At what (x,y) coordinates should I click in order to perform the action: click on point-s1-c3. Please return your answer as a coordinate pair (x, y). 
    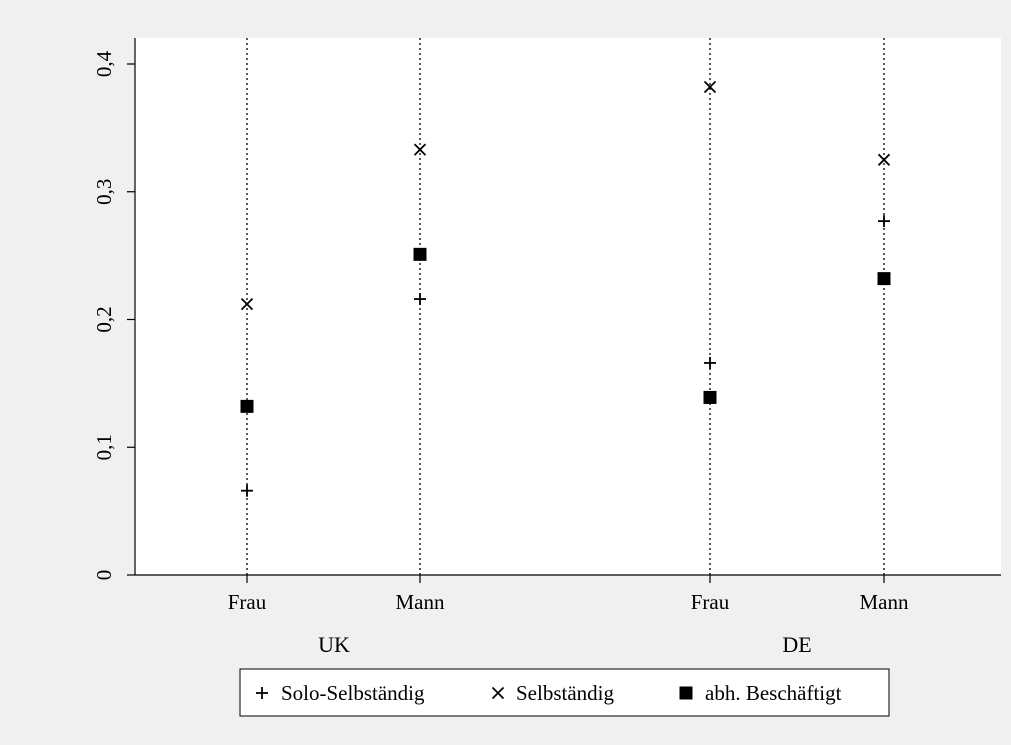
    Looking at the image, I should click on (884, 159).